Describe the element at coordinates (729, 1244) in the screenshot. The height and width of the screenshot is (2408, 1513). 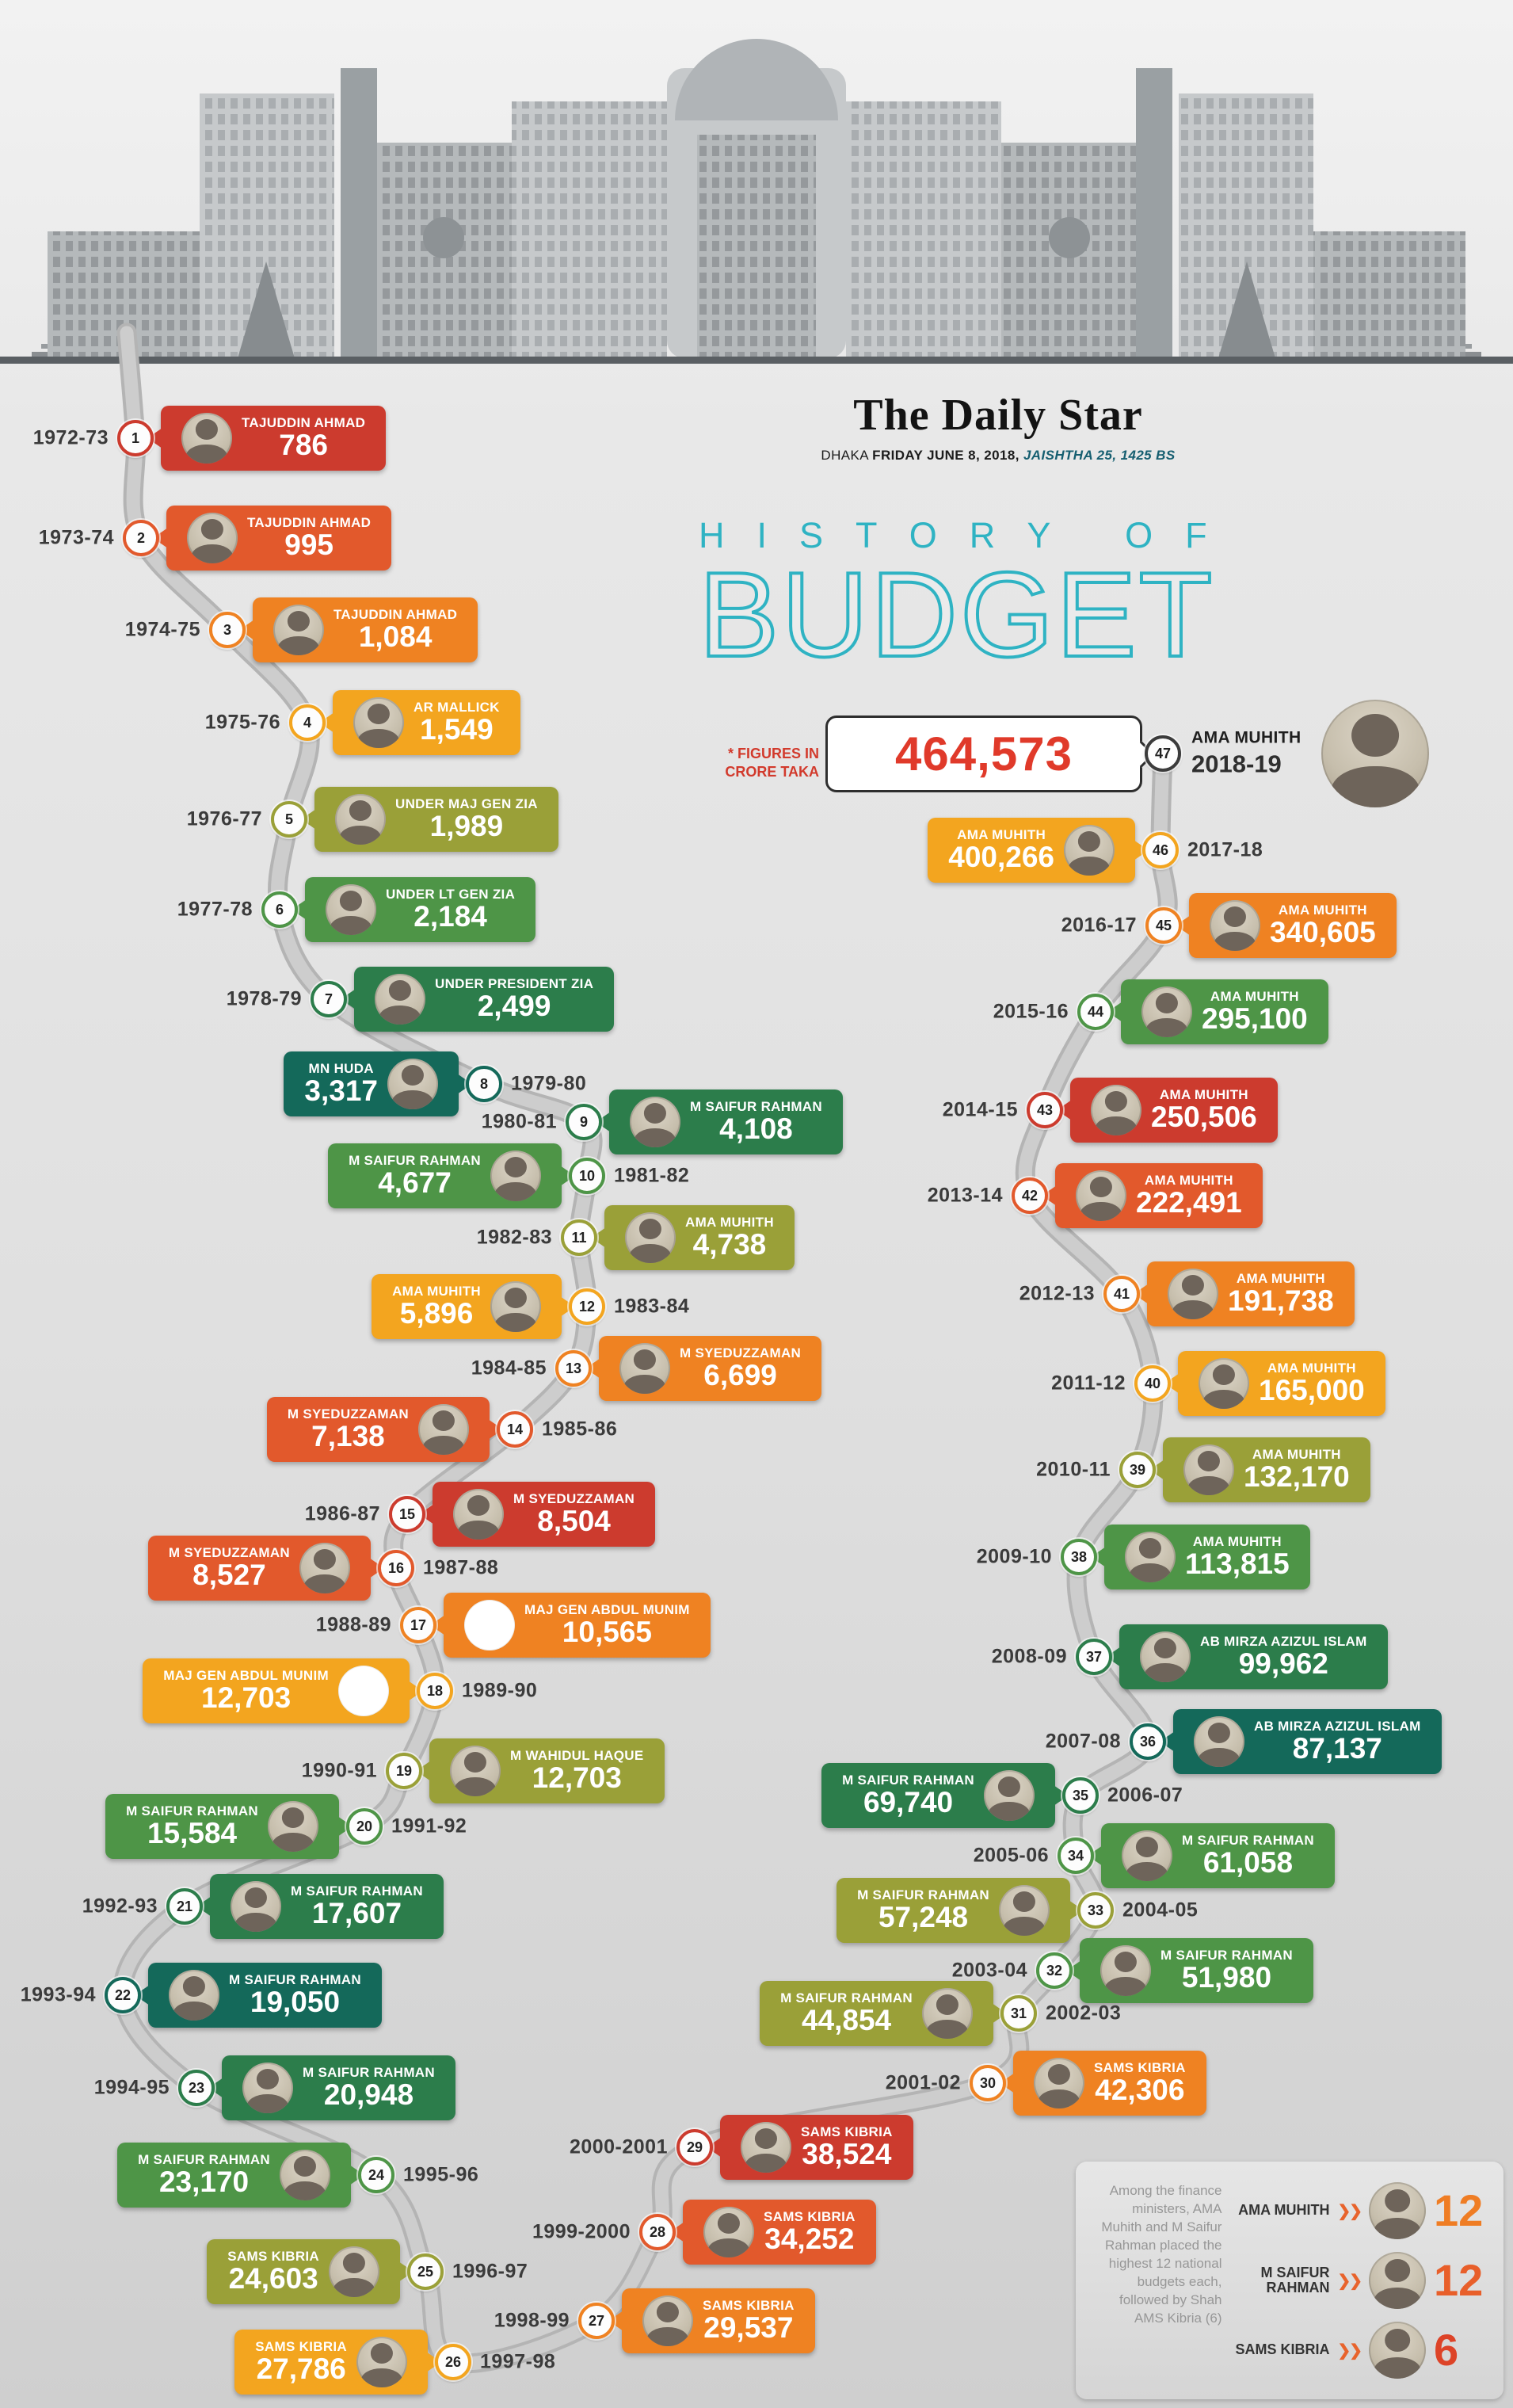
I see `budget-amount: 4,738` at that location.